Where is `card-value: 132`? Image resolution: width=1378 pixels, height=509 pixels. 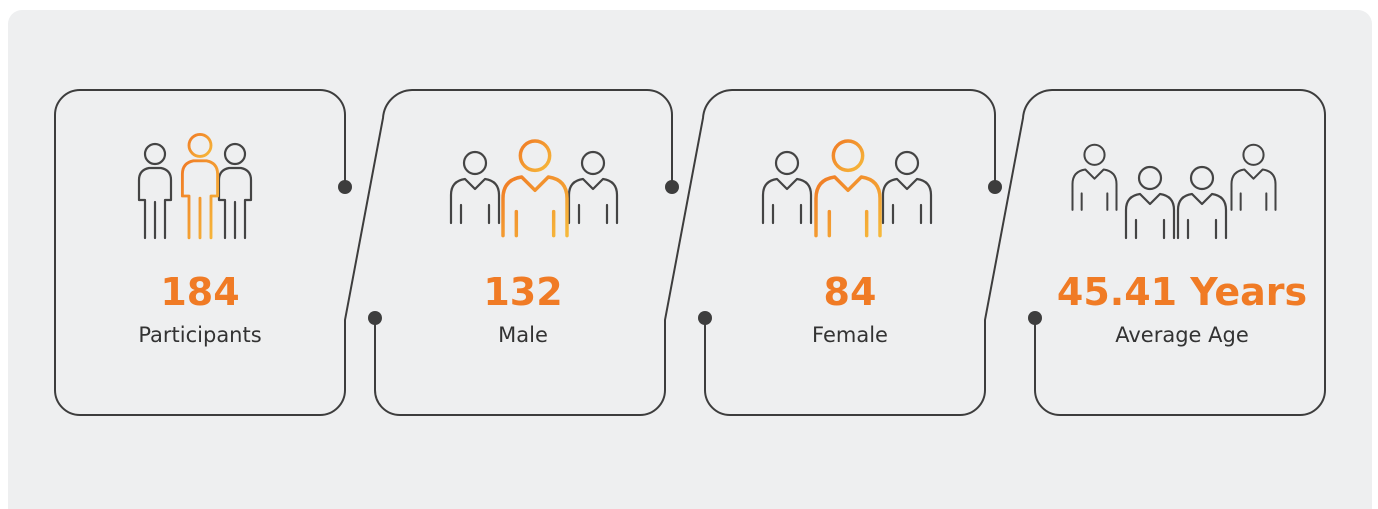 card-value: 132 is located at coordinates (522, 292).